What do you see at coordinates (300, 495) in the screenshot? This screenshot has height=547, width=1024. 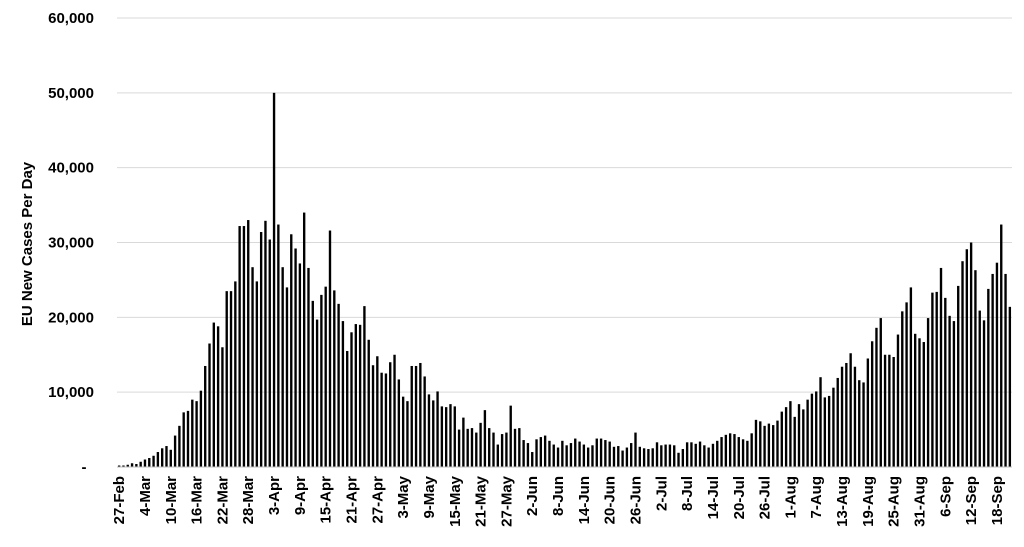 I see `x-tick-label: 9-Apr` at bounding box center [300, 495].